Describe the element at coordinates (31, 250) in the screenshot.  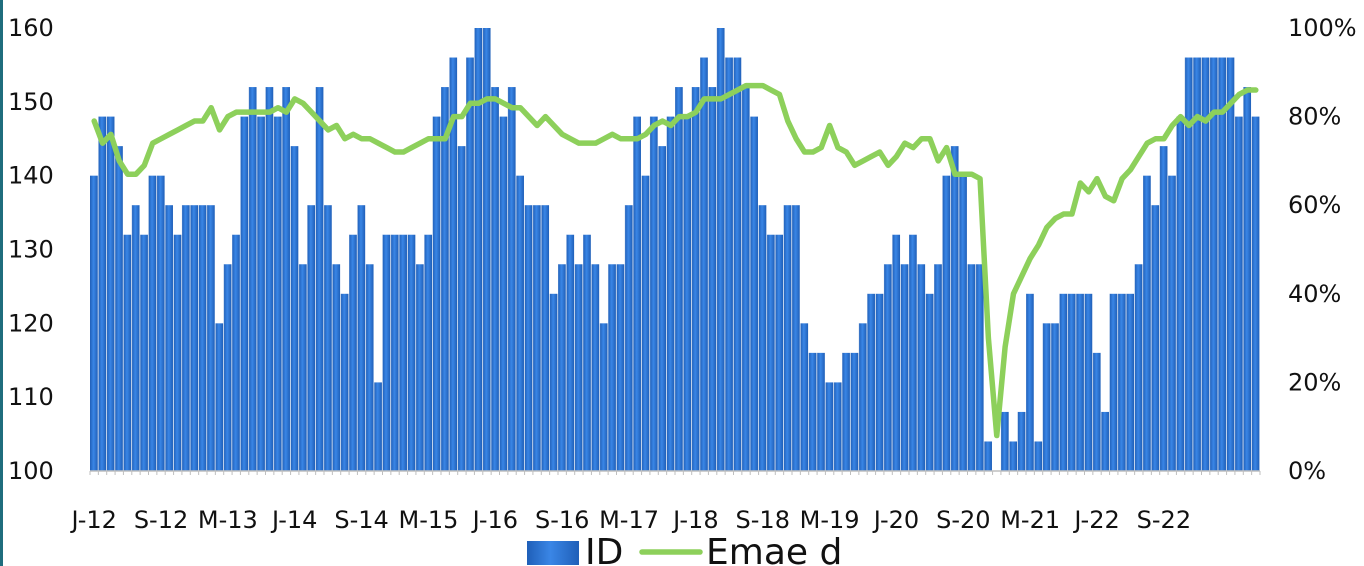
I see `y-tick-label-3: 130` at that location.